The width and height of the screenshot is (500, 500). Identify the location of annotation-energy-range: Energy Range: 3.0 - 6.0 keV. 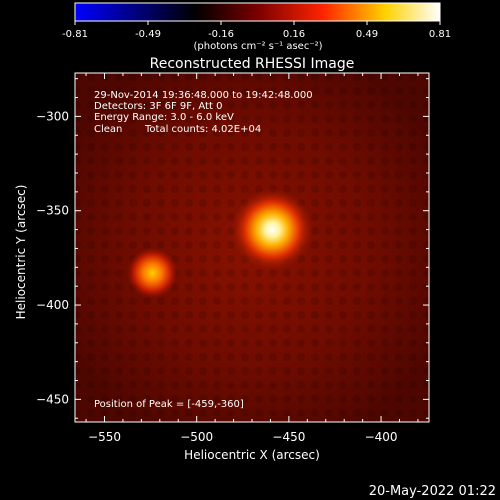
(164, 117).